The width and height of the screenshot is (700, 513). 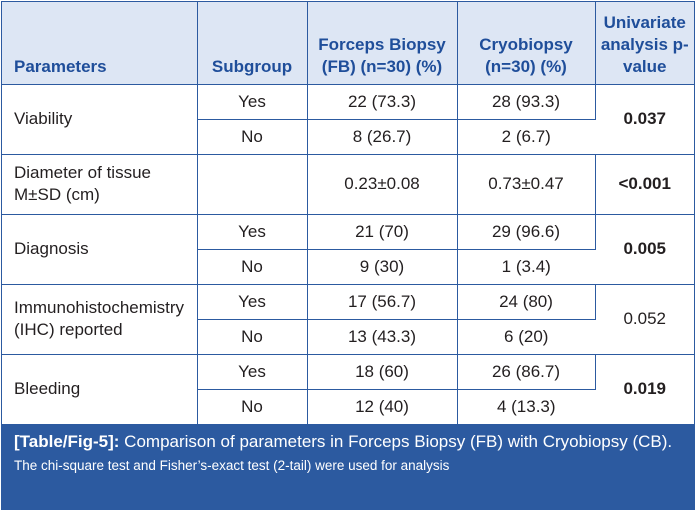 I want to click on cryo-cell: 0.73±0.47, so click(x=526, y=184).